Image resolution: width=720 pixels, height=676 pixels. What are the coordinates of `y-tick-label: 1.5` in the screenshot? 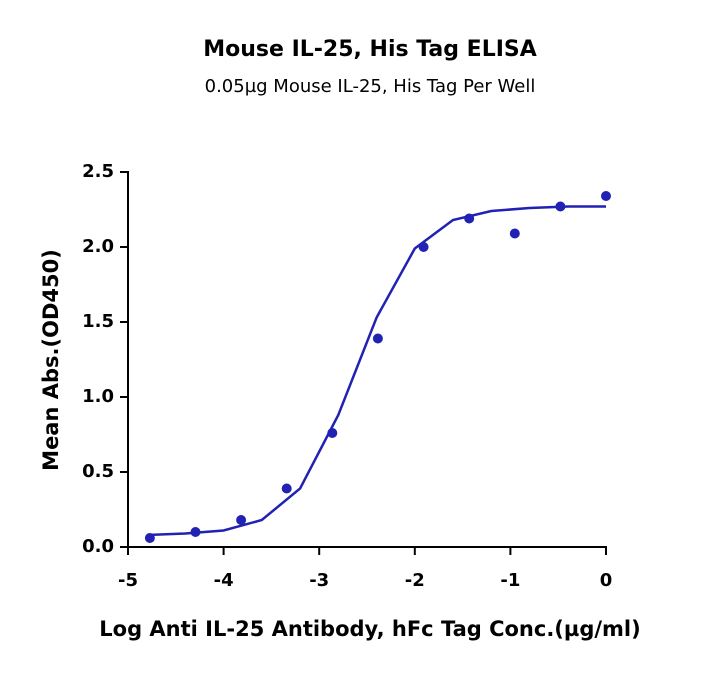 It's located at (98, 321).